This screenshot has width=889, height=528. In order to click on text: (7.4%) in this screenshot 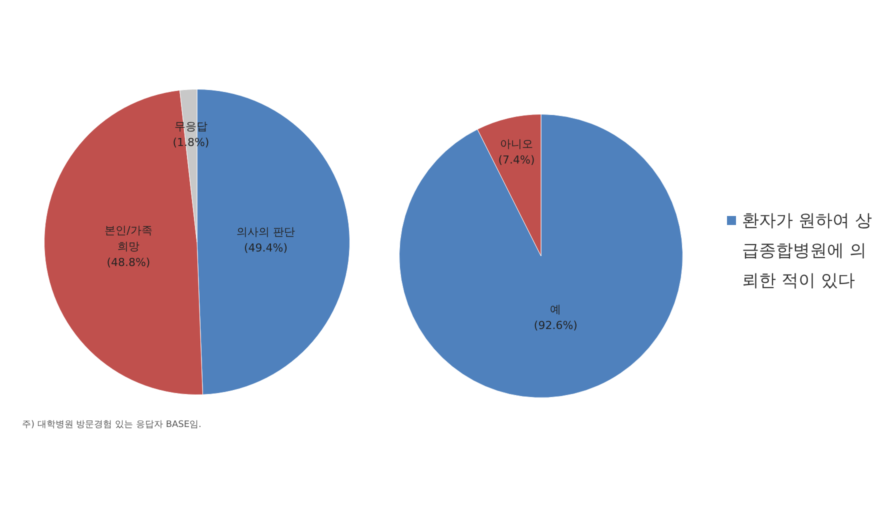, I will do `click(516, 159)`.